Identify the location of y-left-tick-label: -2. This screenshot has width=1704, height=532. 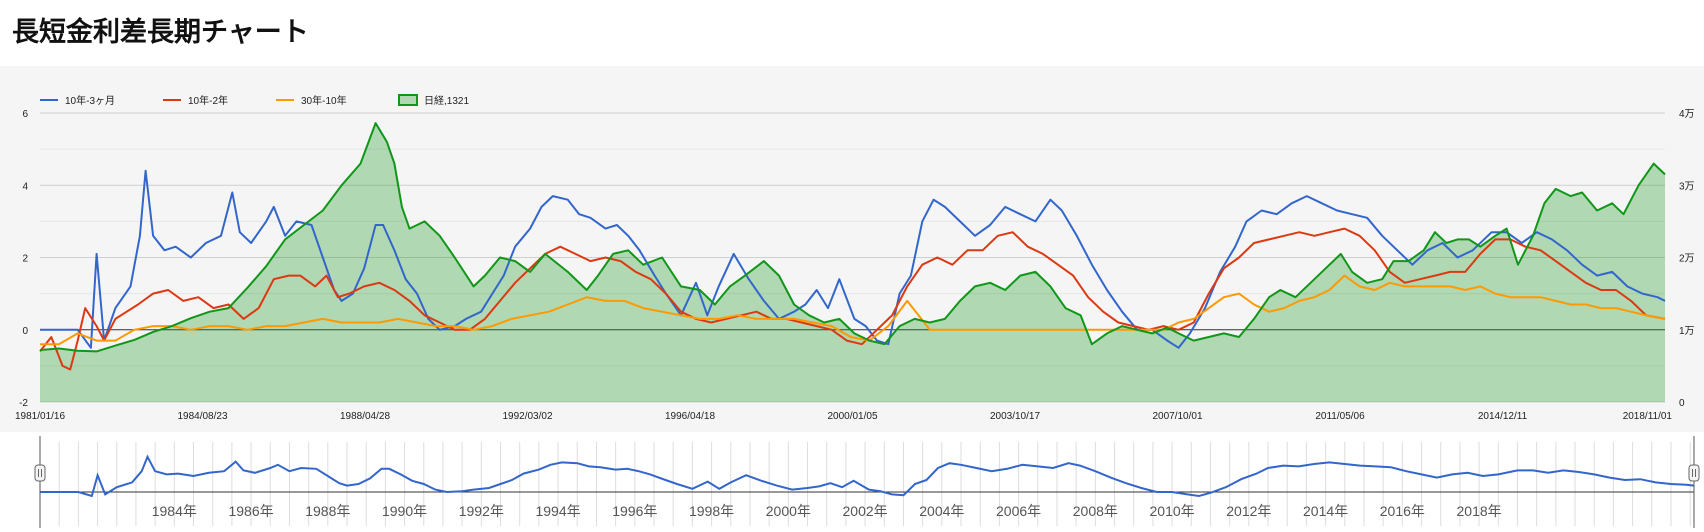
(23, 403).